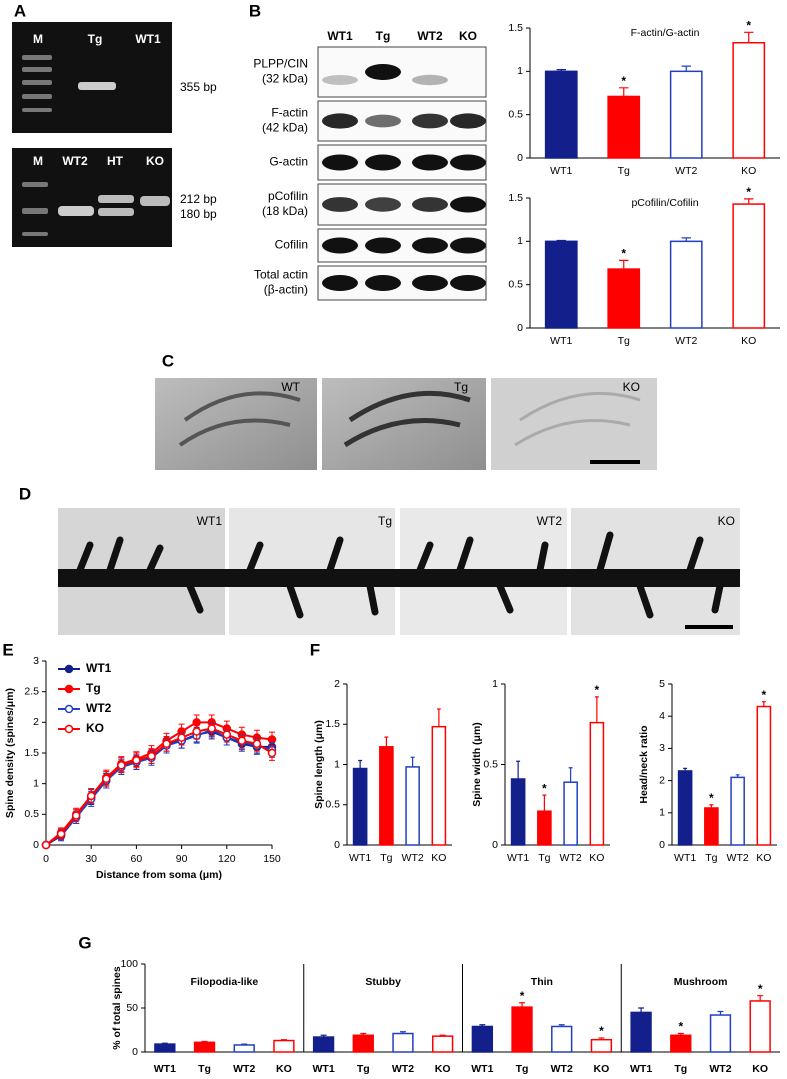 This screenshot has height=1079, width=787. Describe the element at coordinates (290, 387) in the screenshot. I see `image-label: WT` at that location.